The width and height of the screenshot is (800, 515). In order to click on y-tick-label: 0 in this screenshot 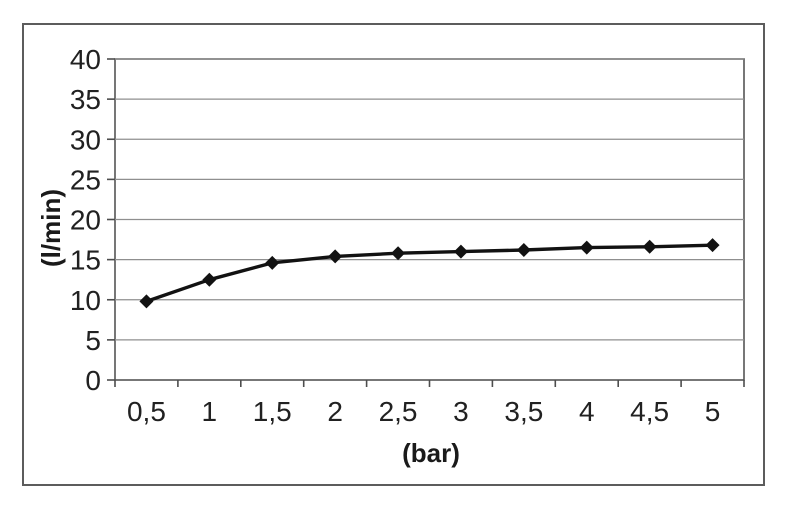, I will do `click(93, 380)`.